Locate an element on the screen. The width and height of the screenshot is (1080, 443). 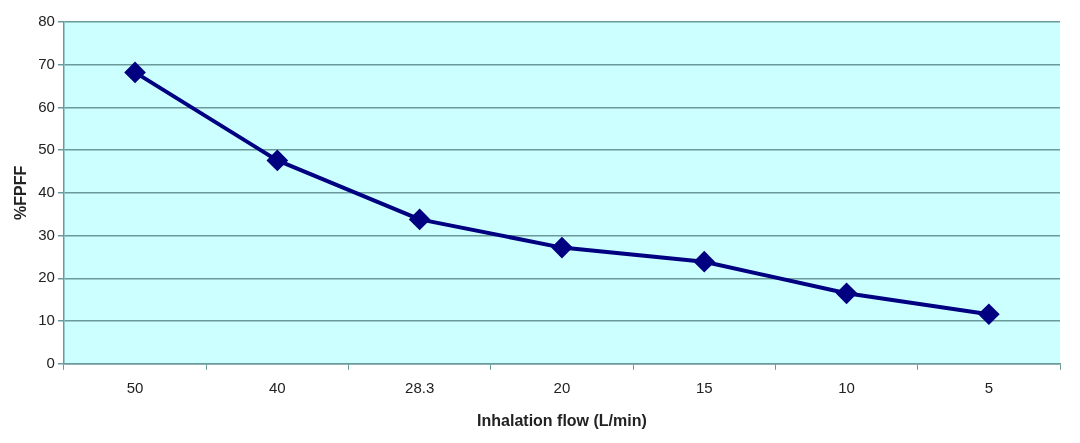
y-tick-label: 50 is located at coordinates (46, 149).